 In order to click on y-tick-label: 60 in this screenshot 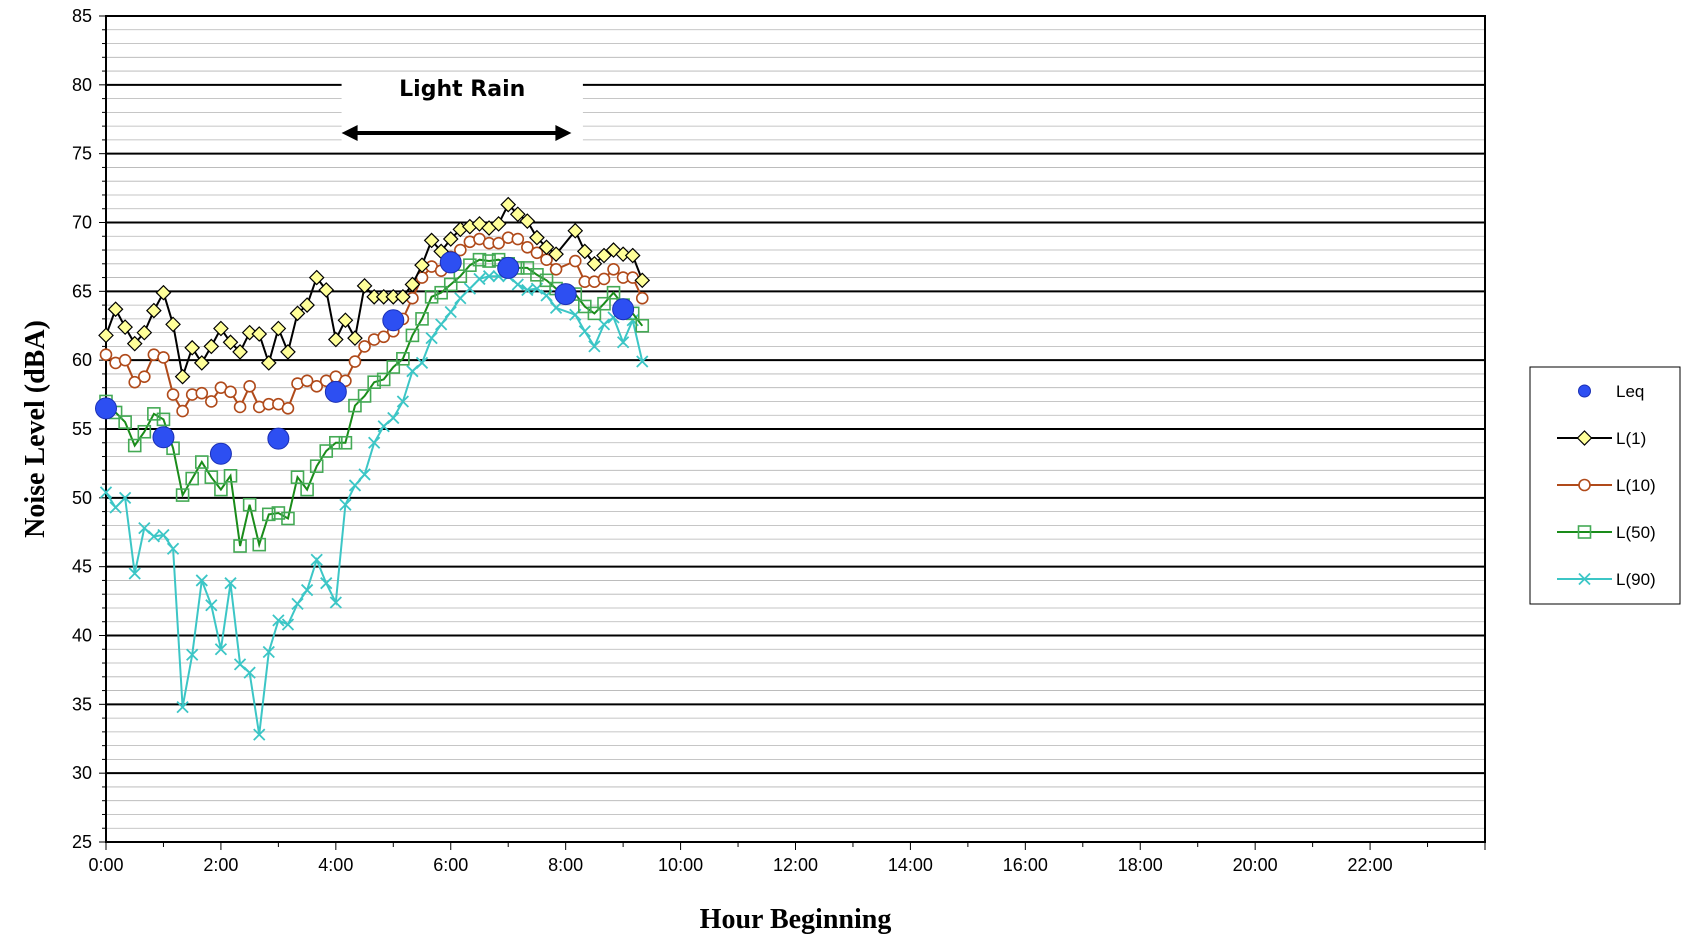, I will do `click(82, 360)`.